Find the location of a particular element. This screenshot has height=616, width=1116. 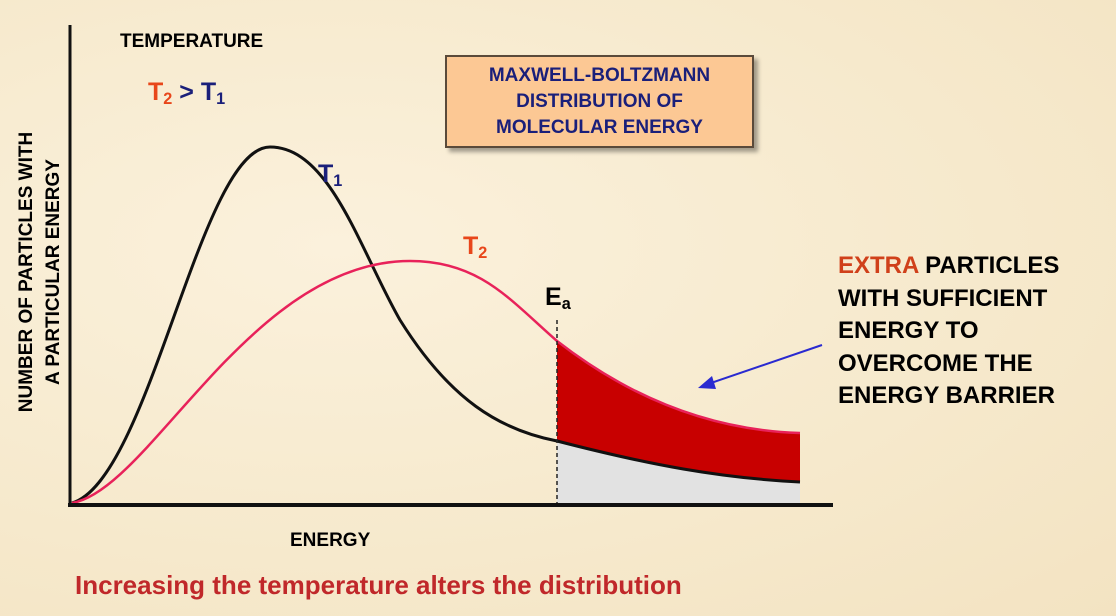

x-axis-label: ENERGY is located at coordinates (330, 540).